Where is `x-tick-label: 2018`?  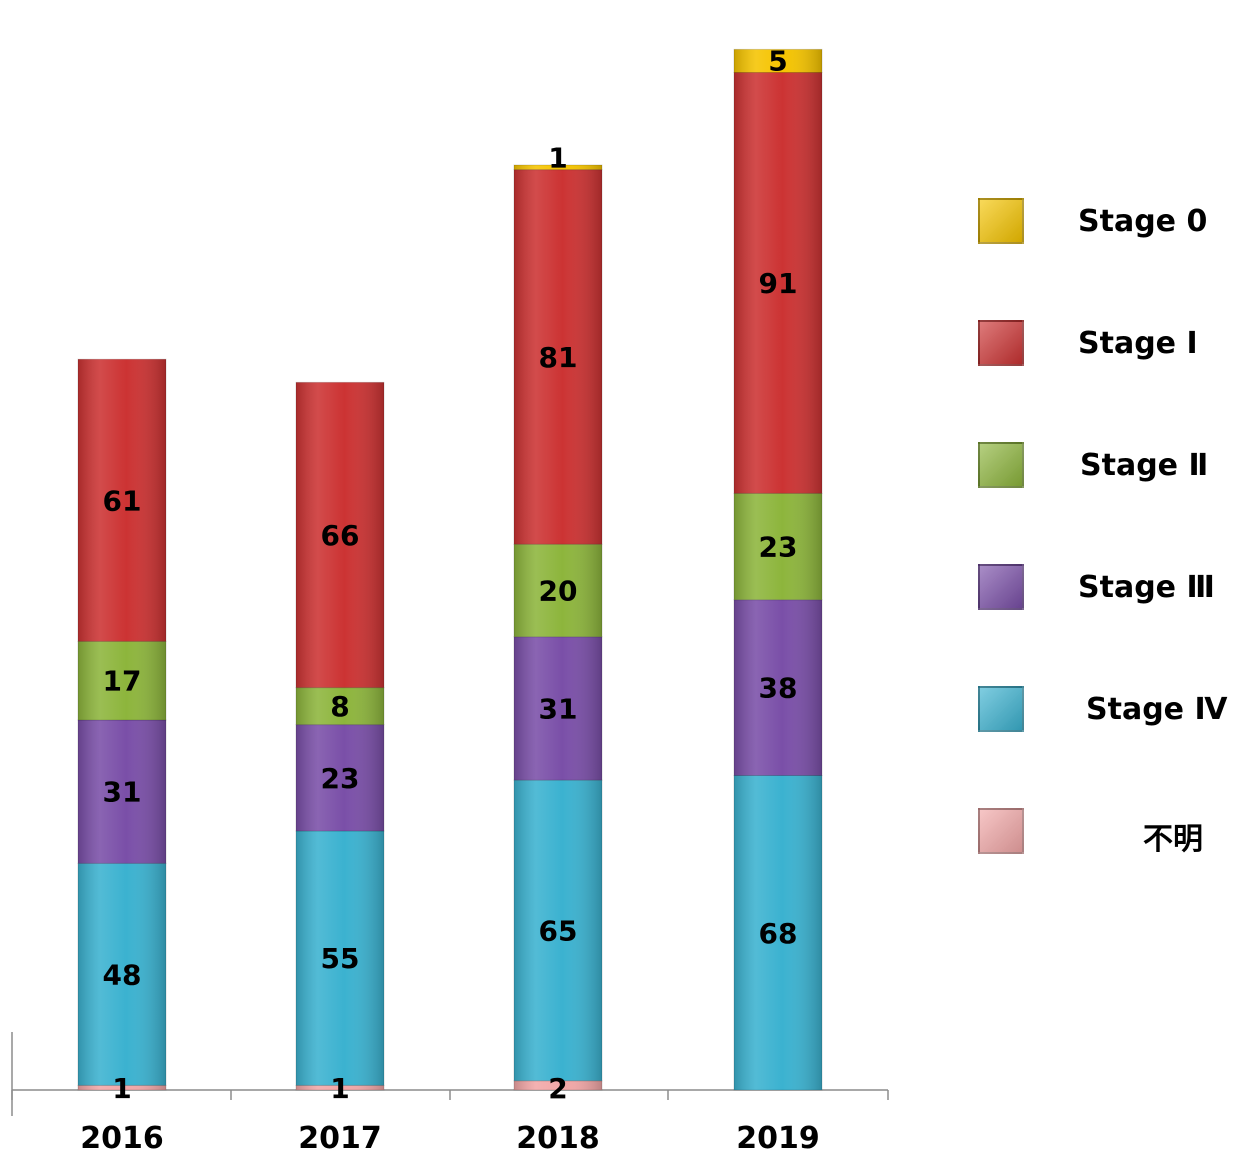 x-tick-label: 2018 is located at coordinates (558, 1137).